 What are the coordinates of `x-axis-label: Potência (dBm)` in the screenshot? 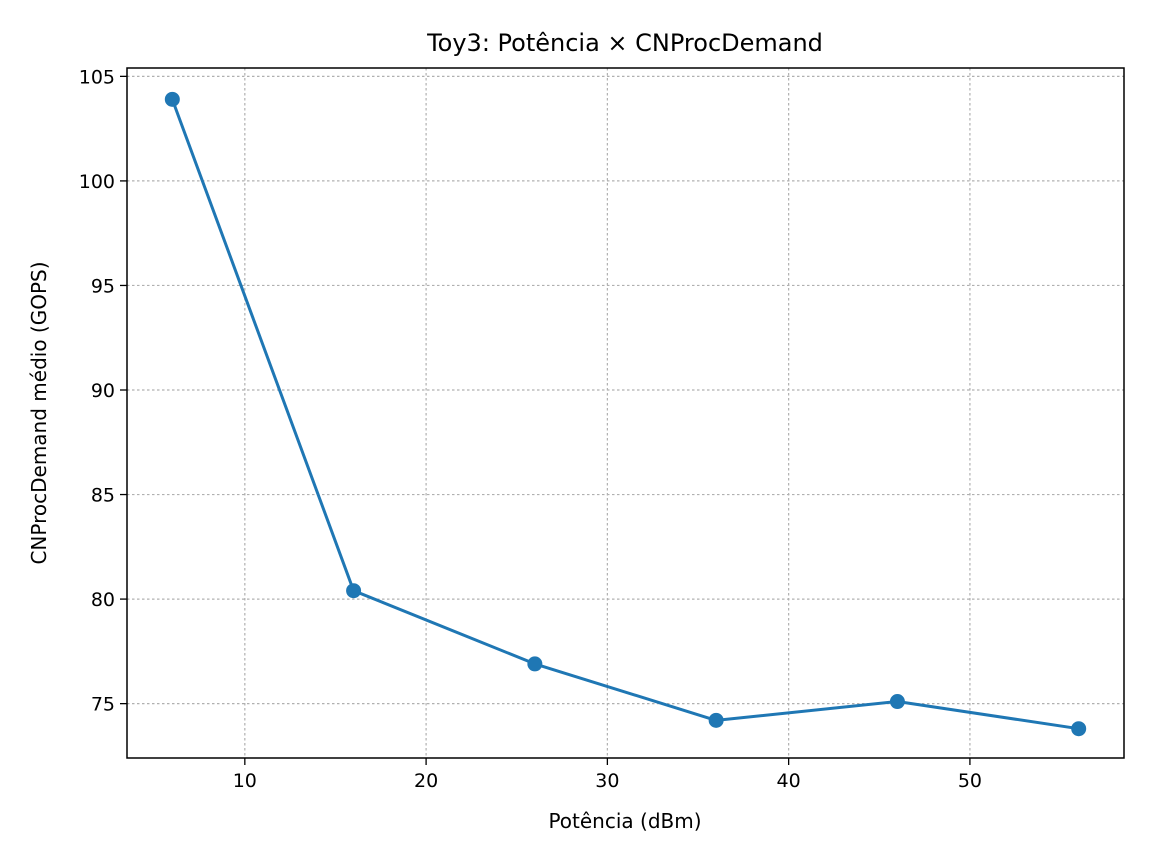 It's located at (624, 821).